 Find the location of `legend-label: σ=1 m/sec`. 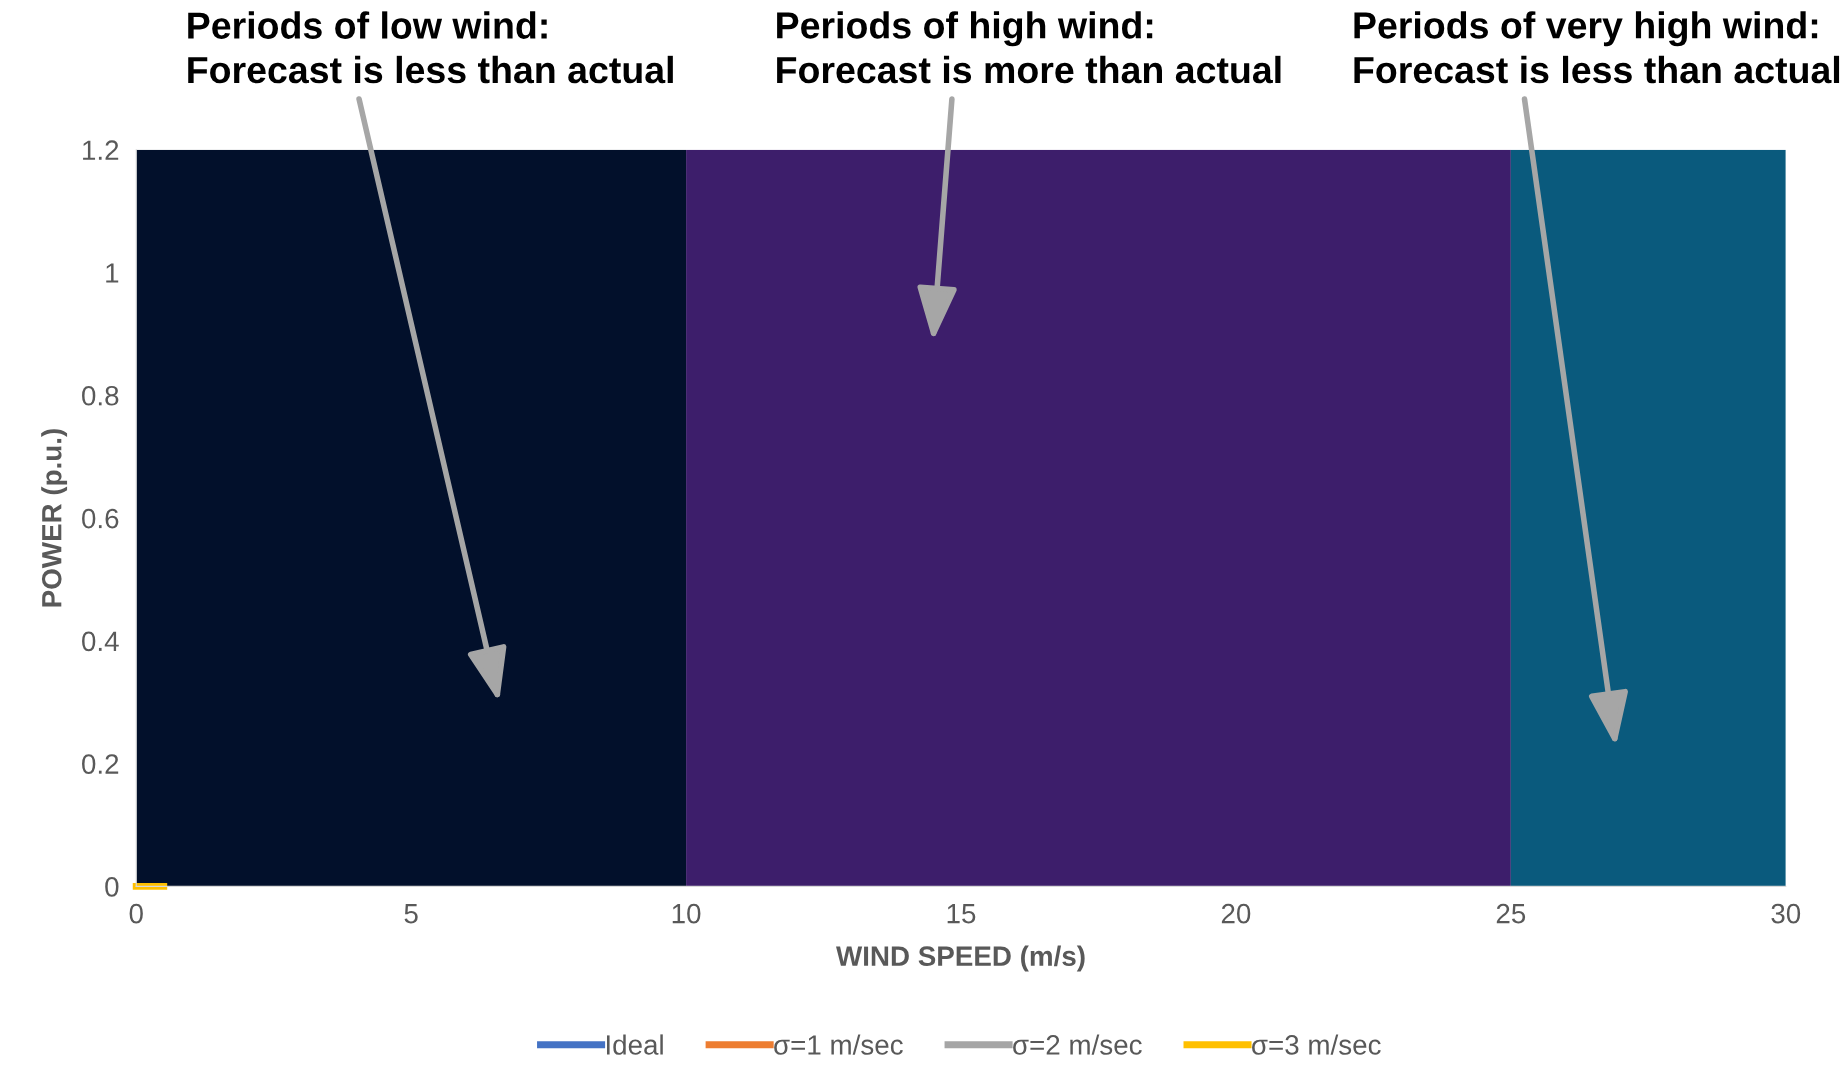

legend-label: σ=1 m/sec is located at coordinates (838, 1044).